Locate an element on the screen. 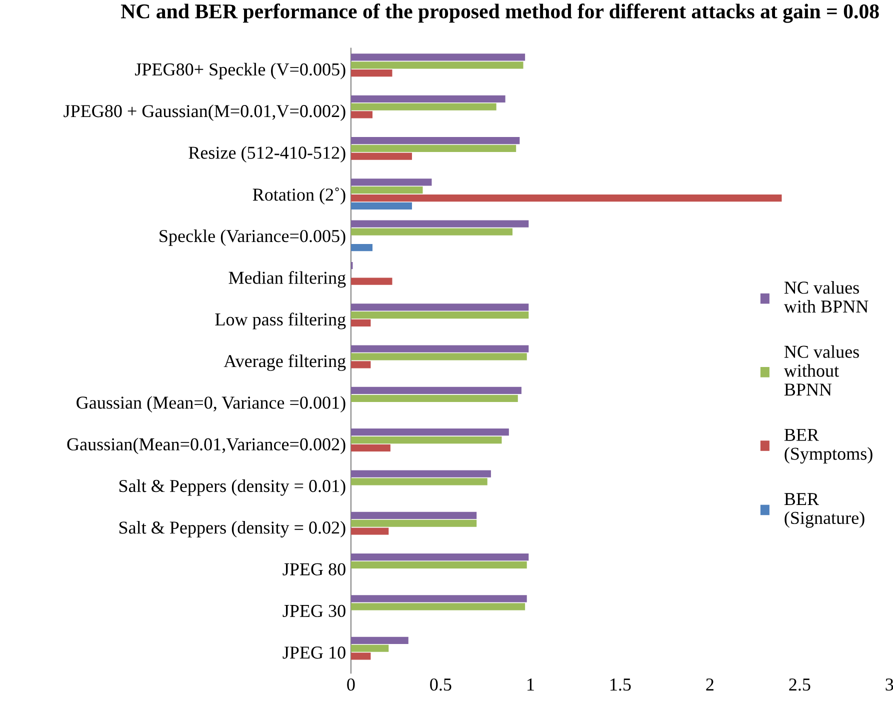  y-tick-label: Salt & Peppers (density = 0.01) is located at coordinates (232, 487).